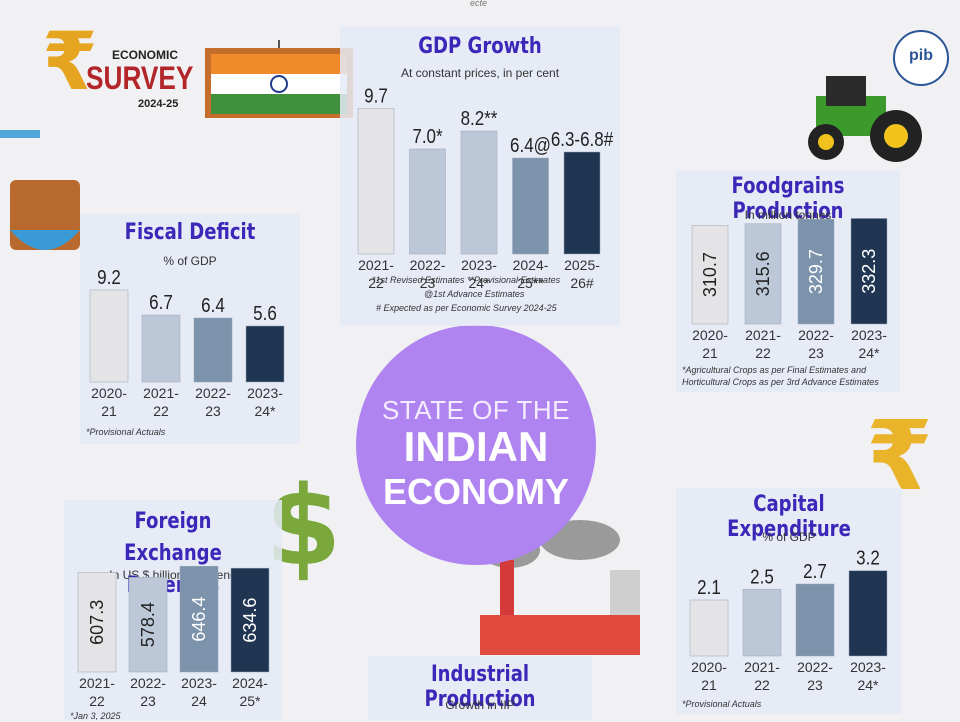 The width and height of the screenshot is (960, 722). I want to click on value-label-forex-2: 646.4, so click(199, 619).